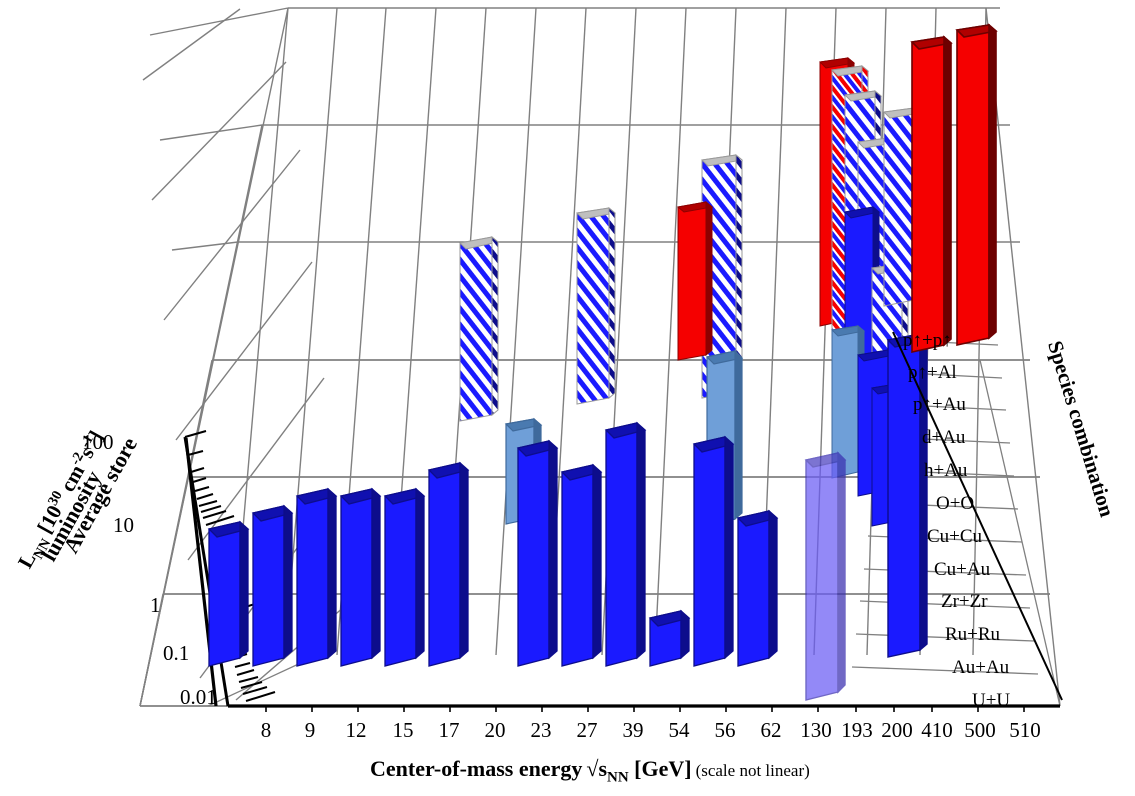 This screenshot has height=796, width=1135. What do you see at coordinates (360, 577) in the screenshot?
I see `bar-blue-15gev` at bounding box center [360, 577].